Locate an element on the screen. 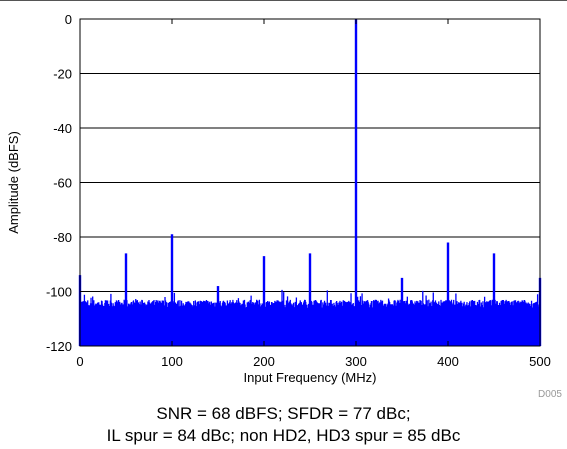 The image size is (567, 449). x-tick-label: 500 is located at coordinates (540, 361).